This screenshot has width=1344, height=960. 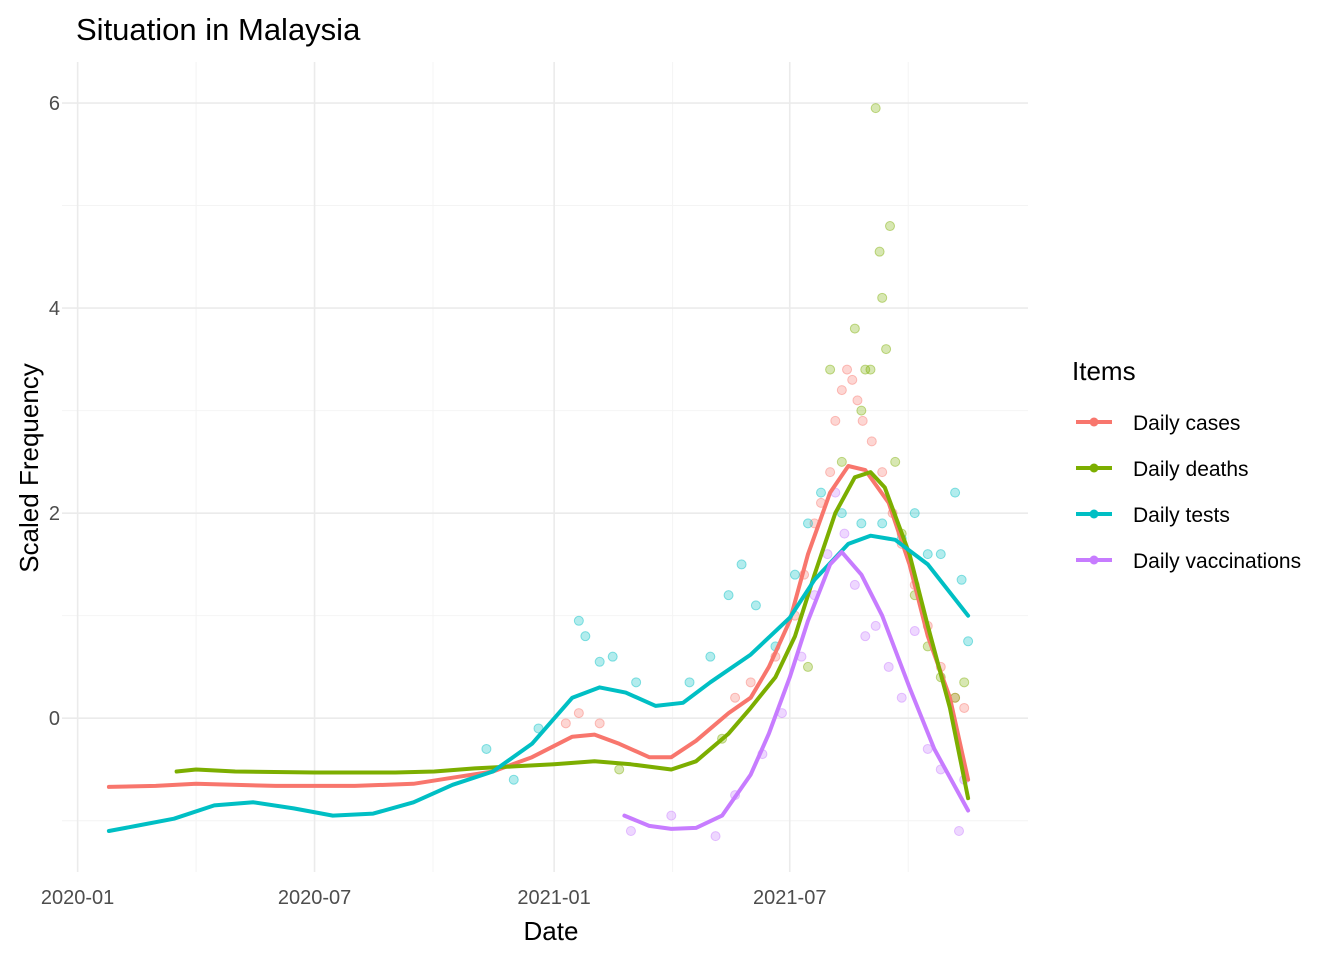 I want to click on legend-item-daily-tests: Daily tests, so click(x=1153, y=515).